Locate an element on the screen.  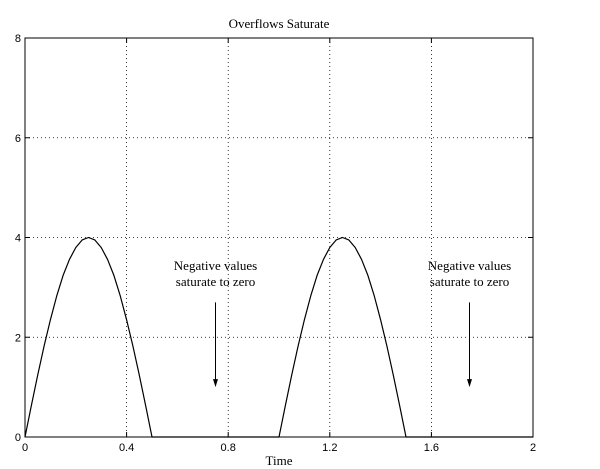
x-tick-label: 1.6 is located at coordinates (431, 448).